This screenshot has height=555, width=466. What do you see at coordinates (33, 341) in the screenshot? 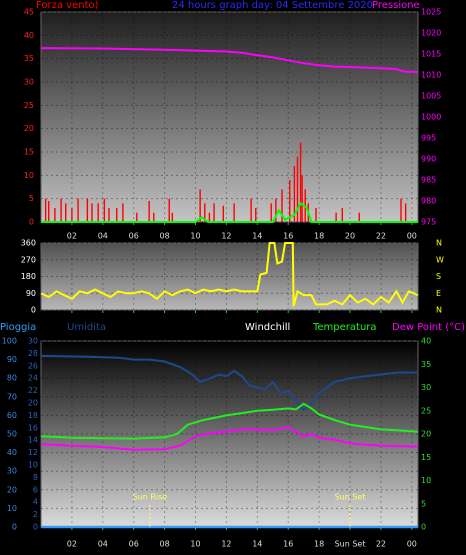
I see `y3-tick-label: 30` at bounding box center [33, 341].